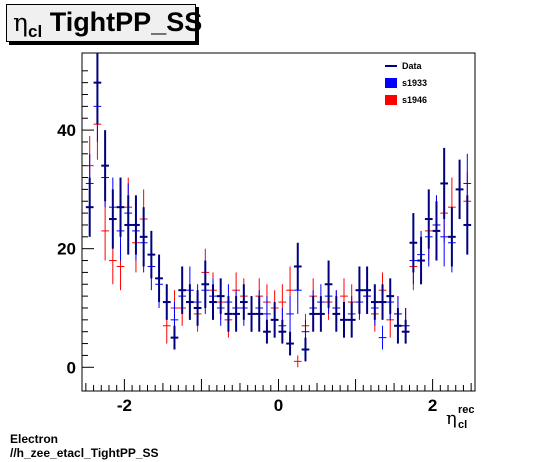 This screenshot has height=462, width=546. I want to click on legend: Data s1933 s1946, so click(406, 83).